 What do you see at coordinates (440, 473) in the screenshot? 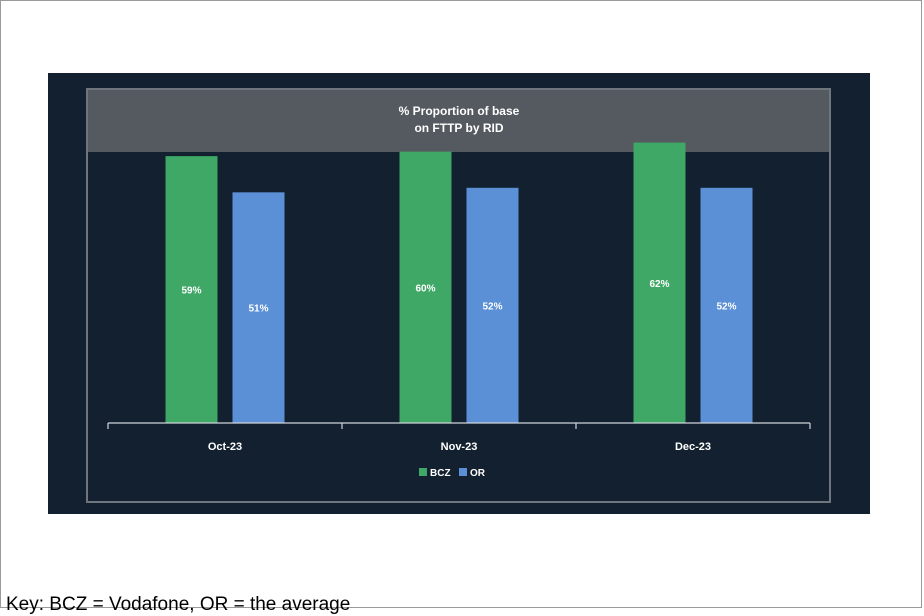
I see `legend-label-bcz: BCZ` at bounding box center [440, 473].